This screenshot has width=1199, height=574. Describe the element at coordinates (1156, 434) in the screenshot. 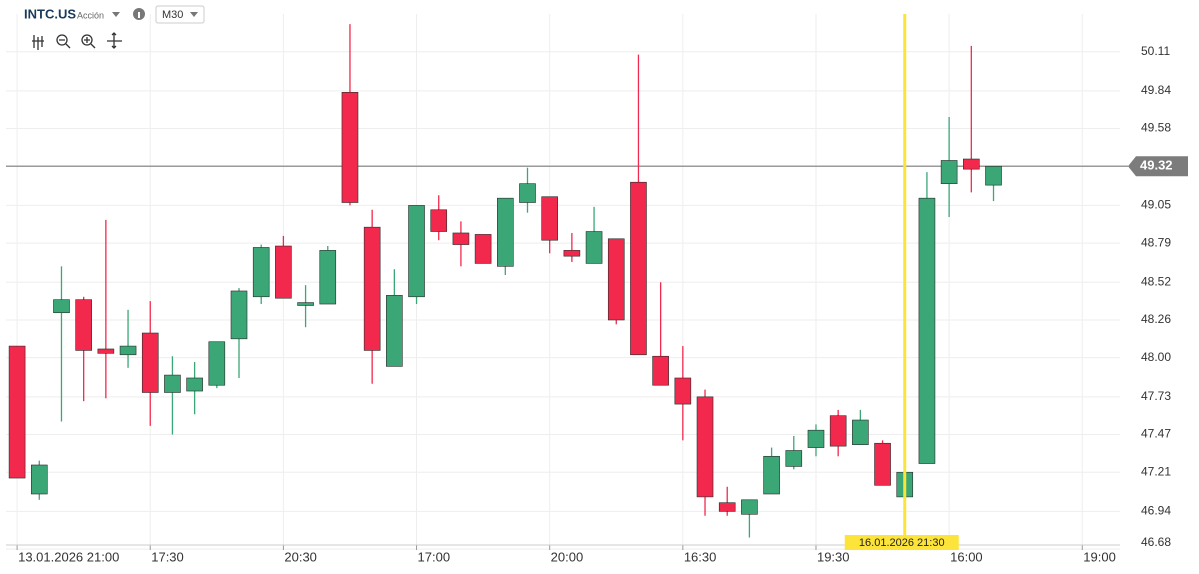

I see `y-tick-label: 47.47` at that location.